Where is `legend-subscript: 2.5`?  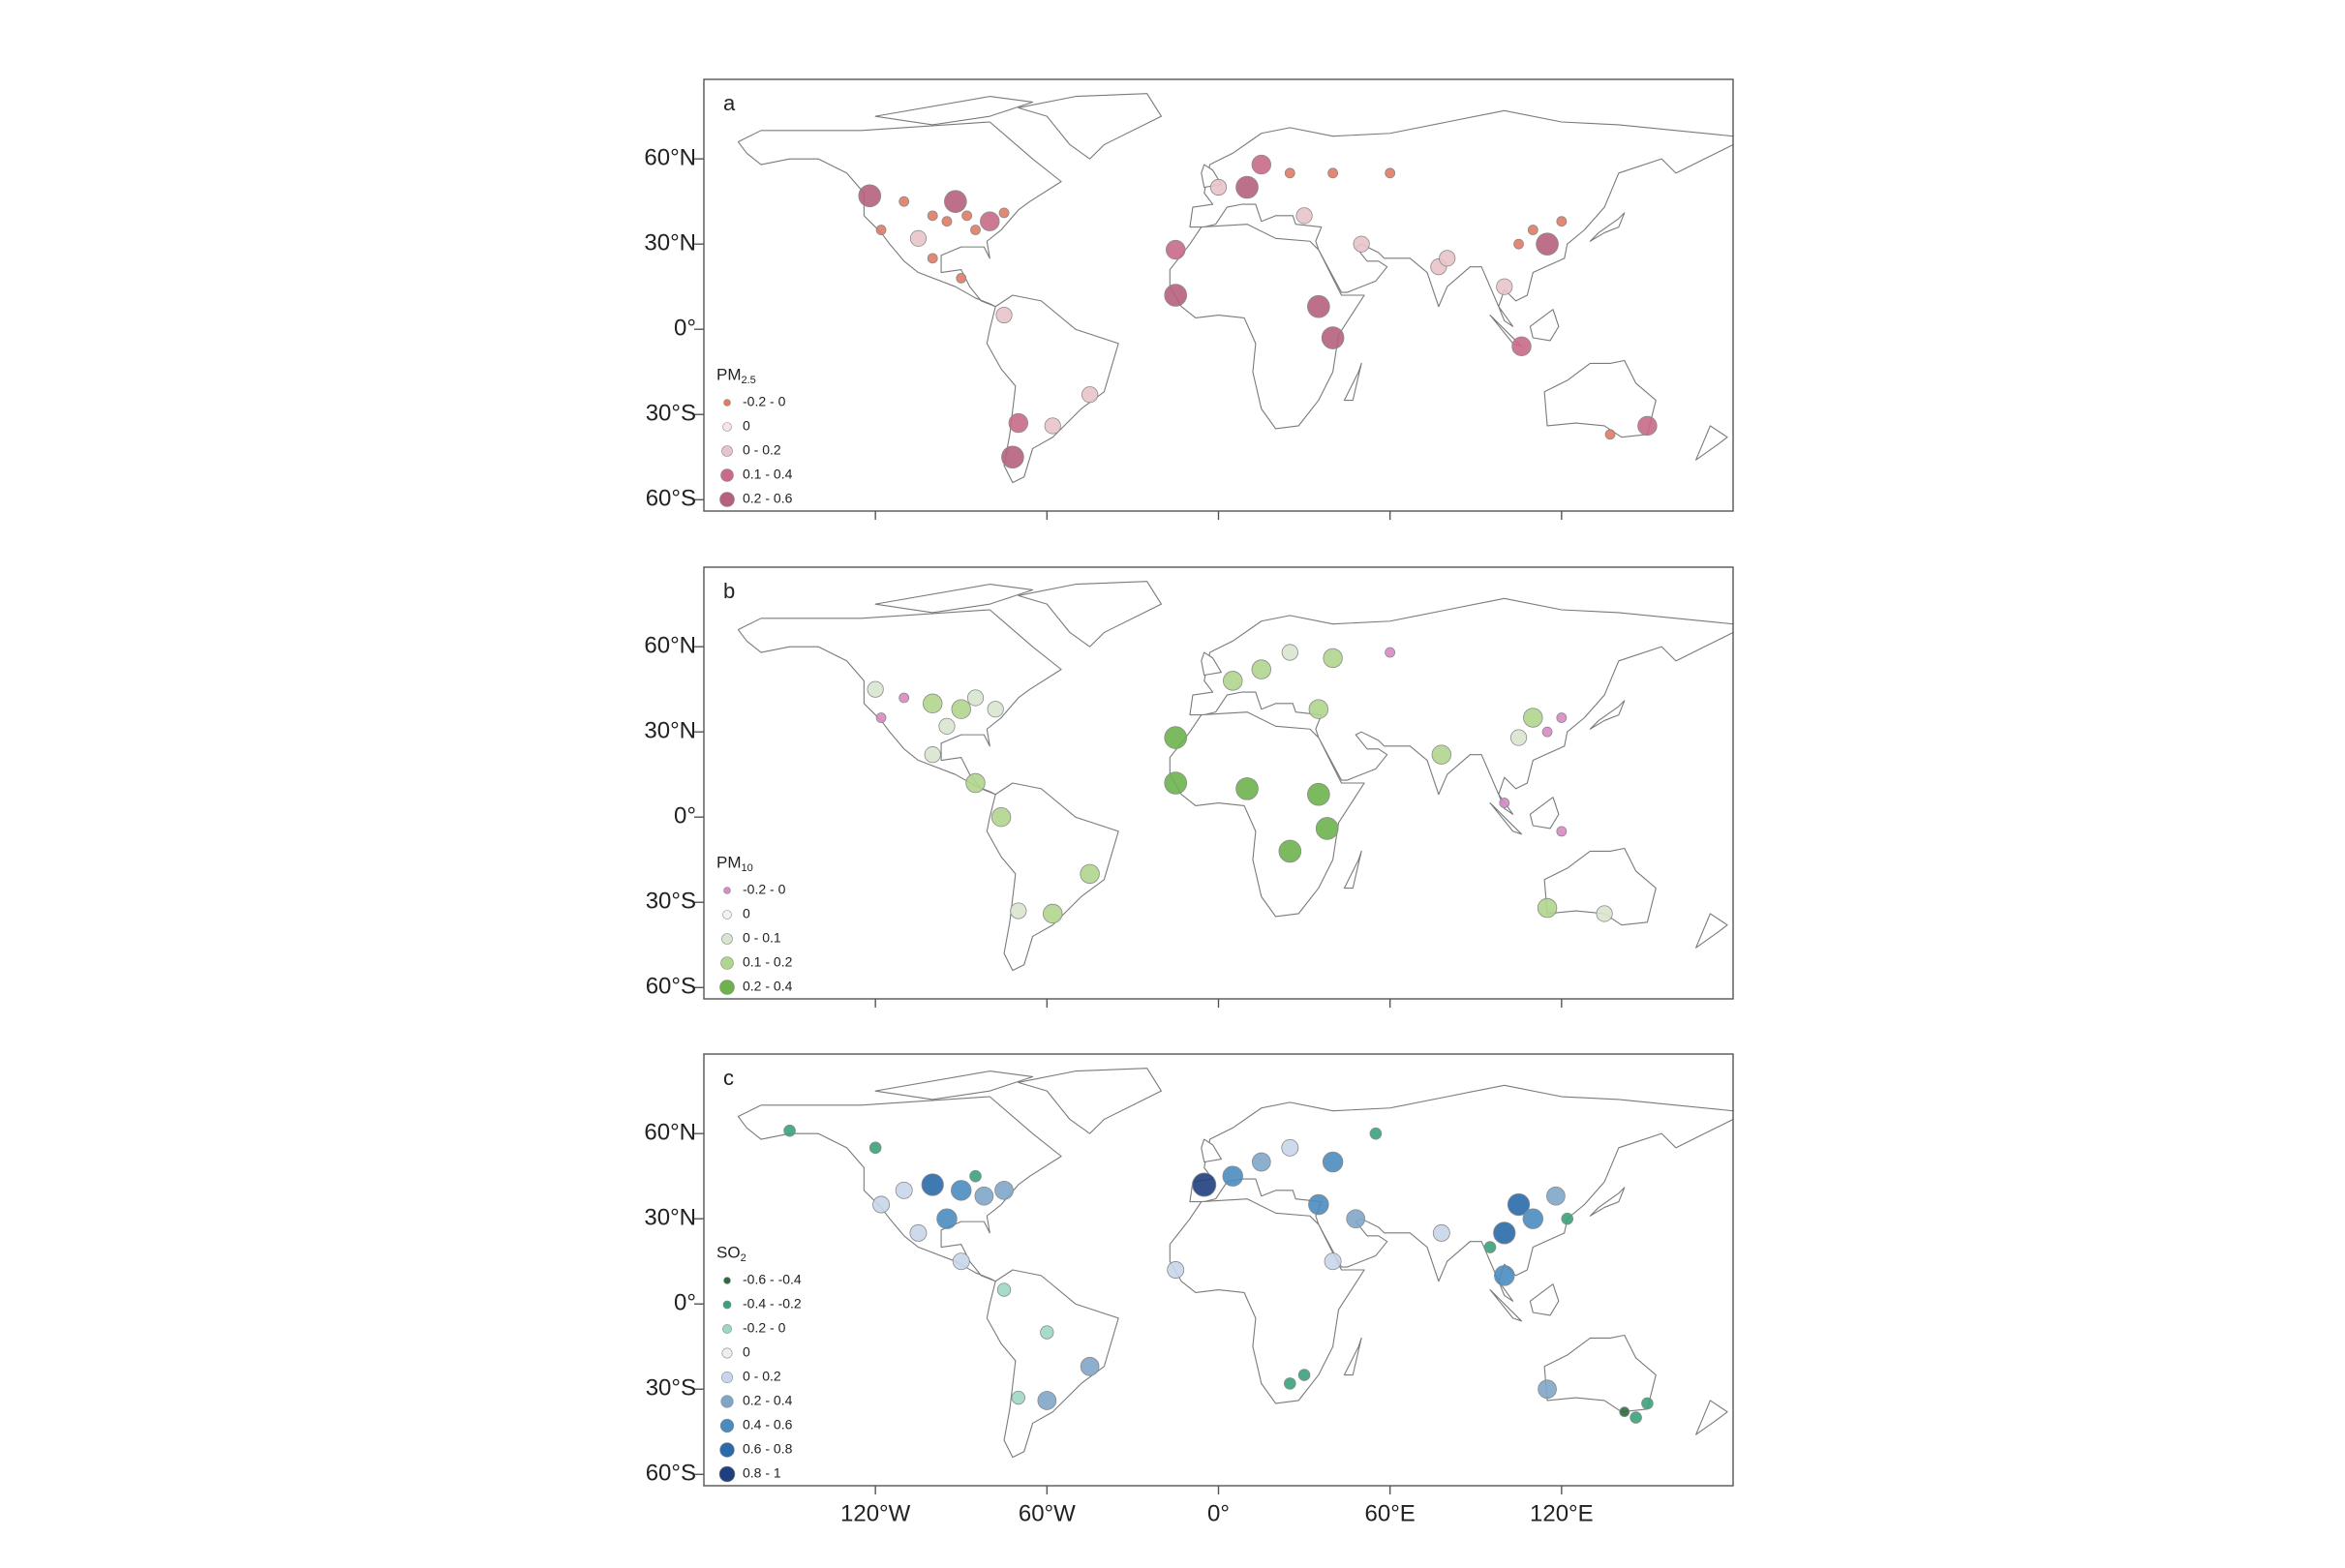
legend-subscript: 2.5 is located at coordinates (749, 380).